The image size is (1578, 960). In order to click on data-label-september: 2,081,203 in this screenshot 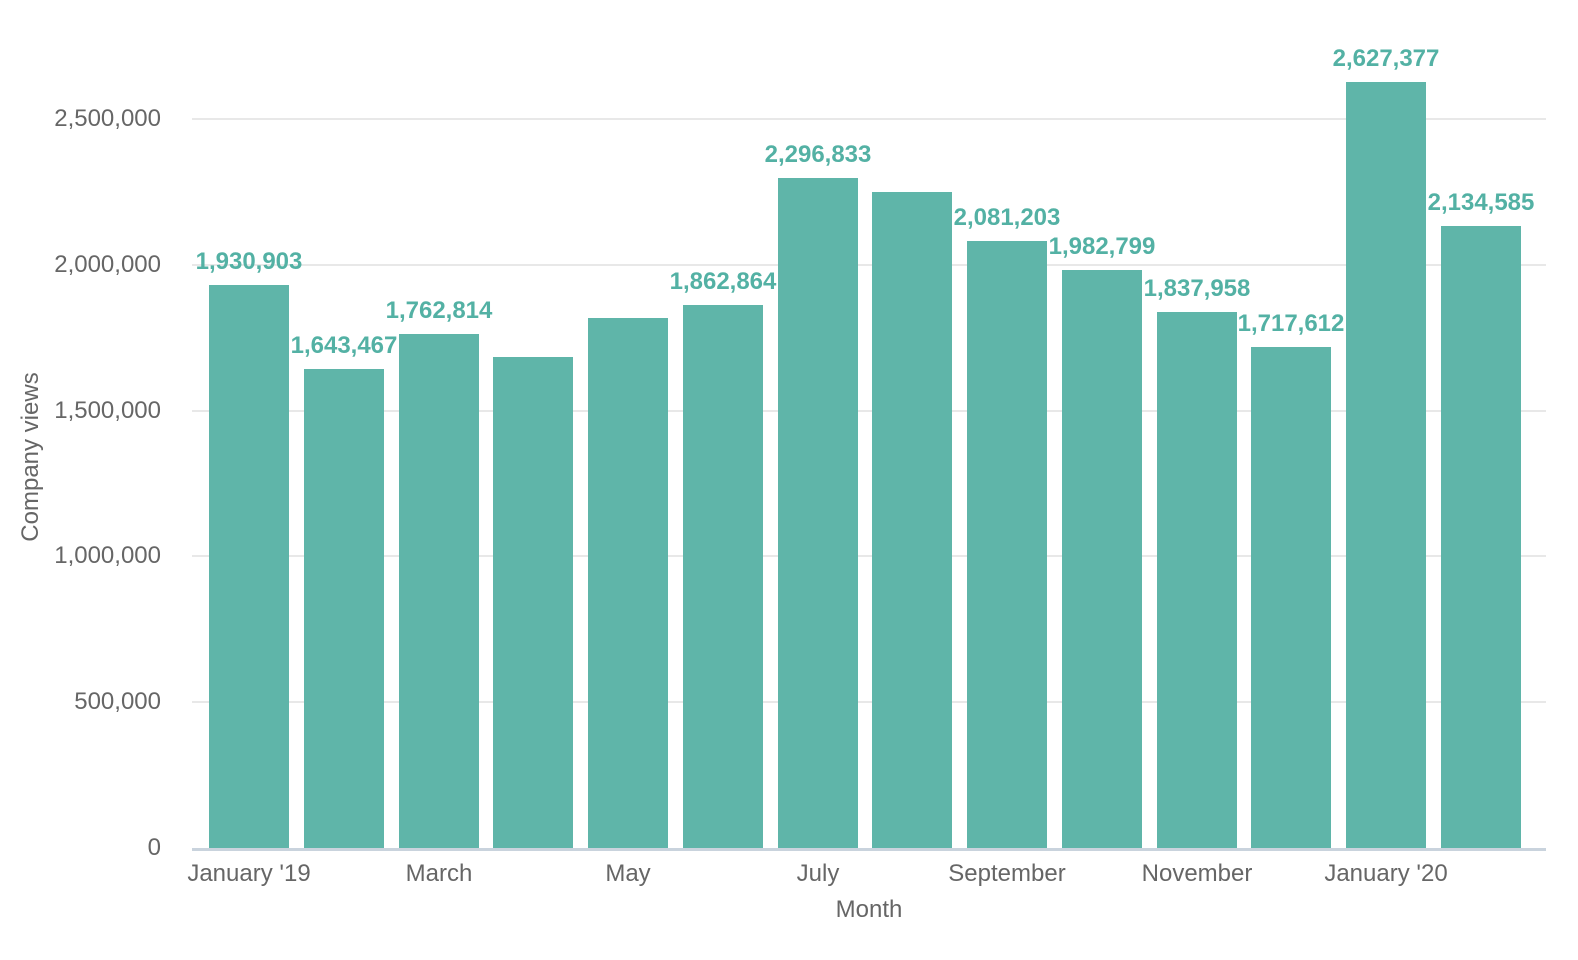, I will do `click(1007, 217)`.